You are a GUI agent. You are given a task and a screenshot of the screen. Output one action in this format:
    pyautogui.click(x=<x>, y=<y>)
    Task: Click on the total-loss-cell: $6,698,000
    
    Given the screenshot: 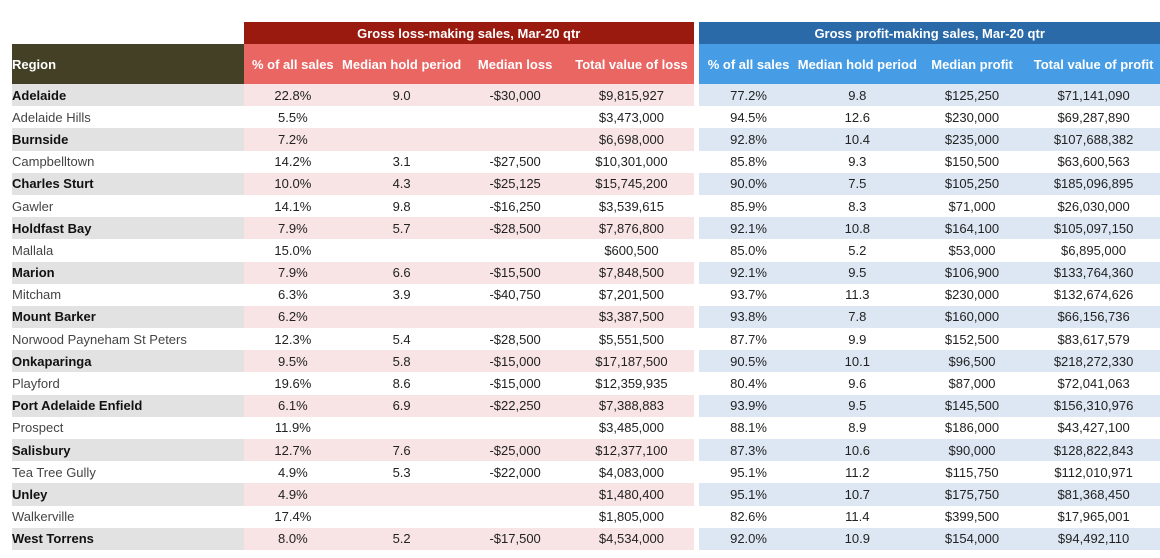 What is the action you would take?
    pyautogui.click(x=631, y=139)
    